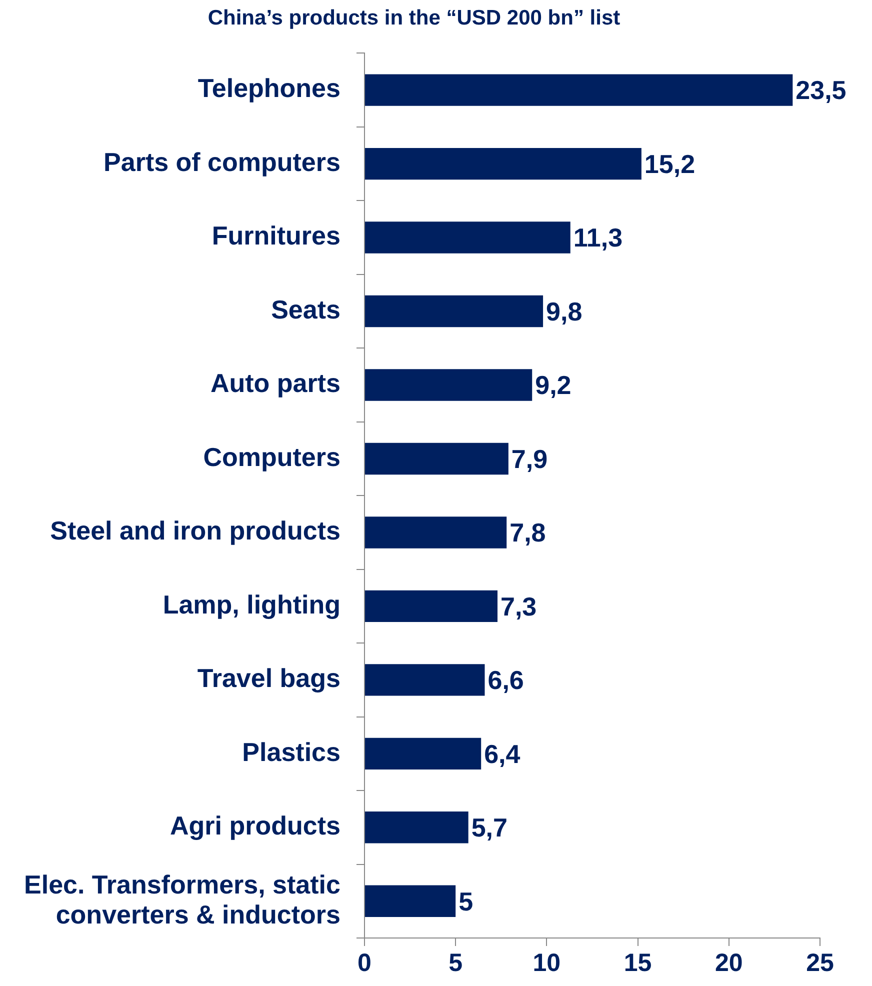 This screenshot has height=986, width=872. I want to click on y-tick-label: Agri products, so click(255, 825).